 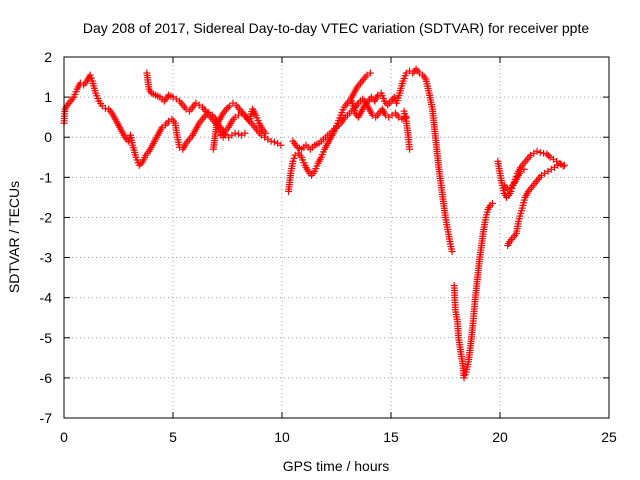 What do you see at coordinates (46, 338) in the screenshot?
I see `y-tick-label: -5` at bounding box center [46, 338].